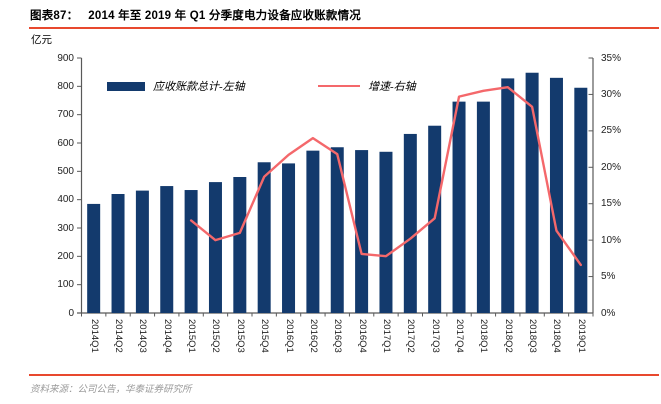  I want to click on right-axis-tick-label: 30%, so click(611, 94).